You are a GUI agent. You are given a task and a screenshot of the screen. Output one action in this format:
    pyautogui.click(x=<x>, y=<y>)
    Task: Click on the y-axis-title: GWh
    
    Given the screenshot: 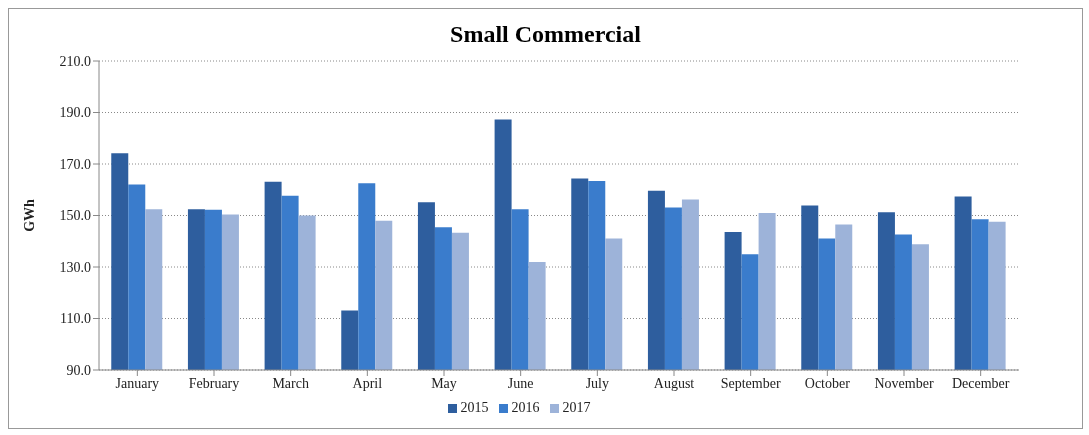 What is the action you would take?
    pyautogui.click(x=29, y=215)
    